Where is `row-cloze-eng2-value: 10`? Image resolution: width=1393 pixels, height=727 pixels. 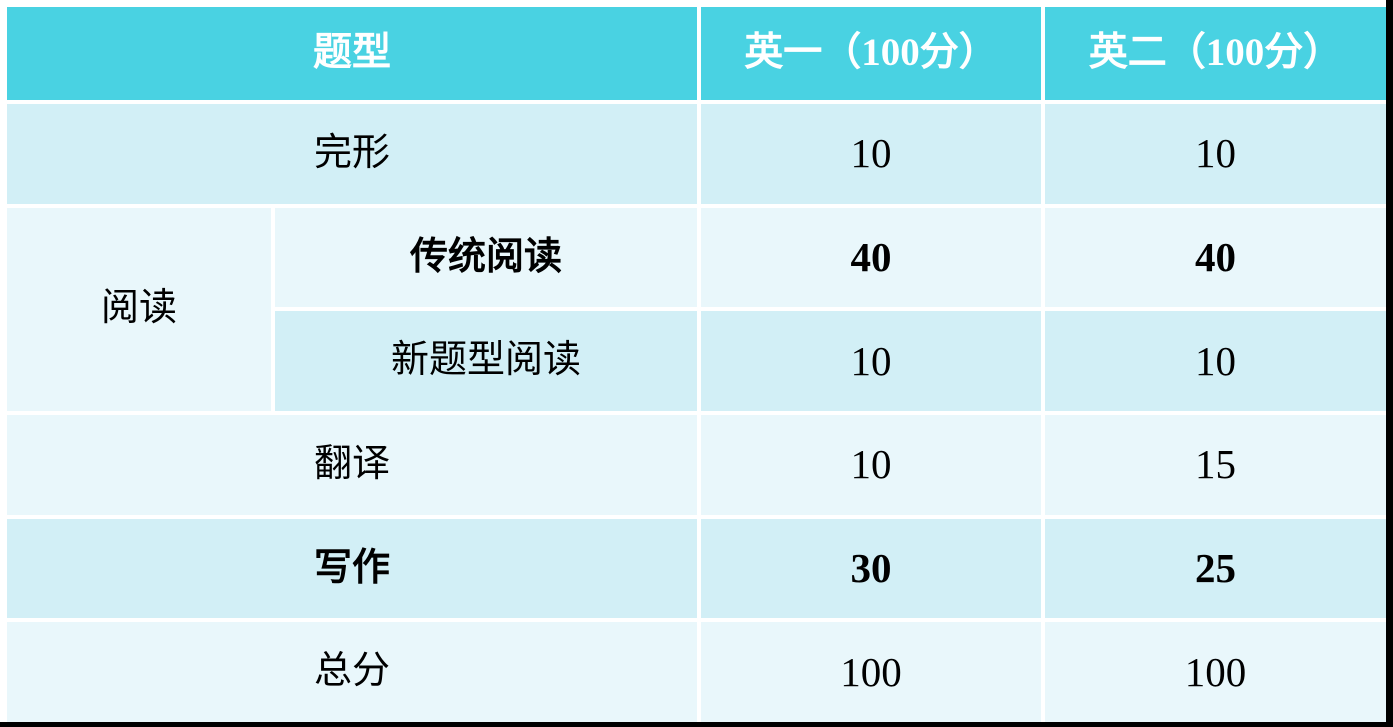 row-cloze-eng2-value: 10 is located at coordinates (1215, 154).